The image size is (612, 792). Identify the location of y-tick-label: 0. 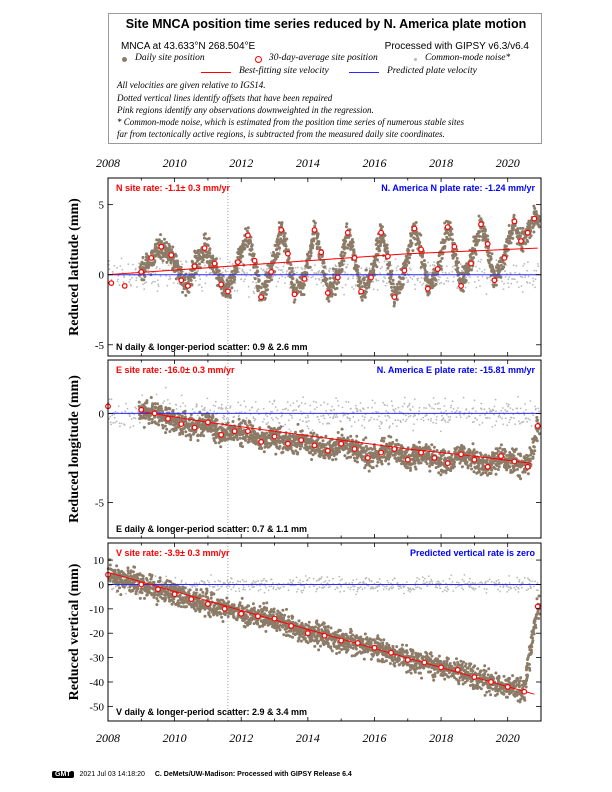
(102, 276).